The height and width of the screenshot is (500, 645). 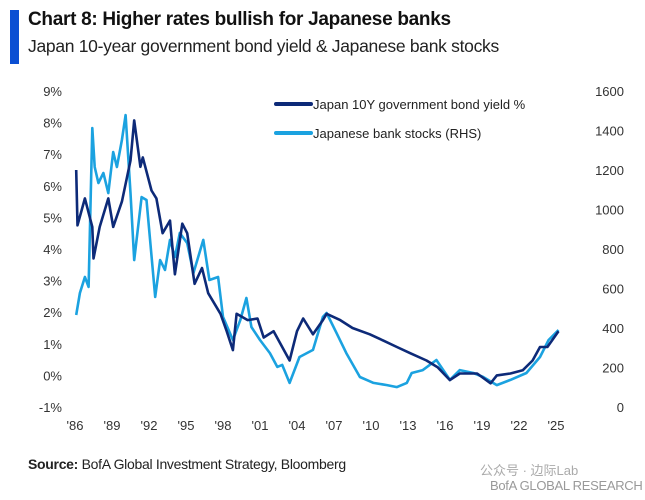 What do you see at coordinates (519, 425) in the screenshot?
I see `x-tick-label: '22` at bounding box center [519, 425].